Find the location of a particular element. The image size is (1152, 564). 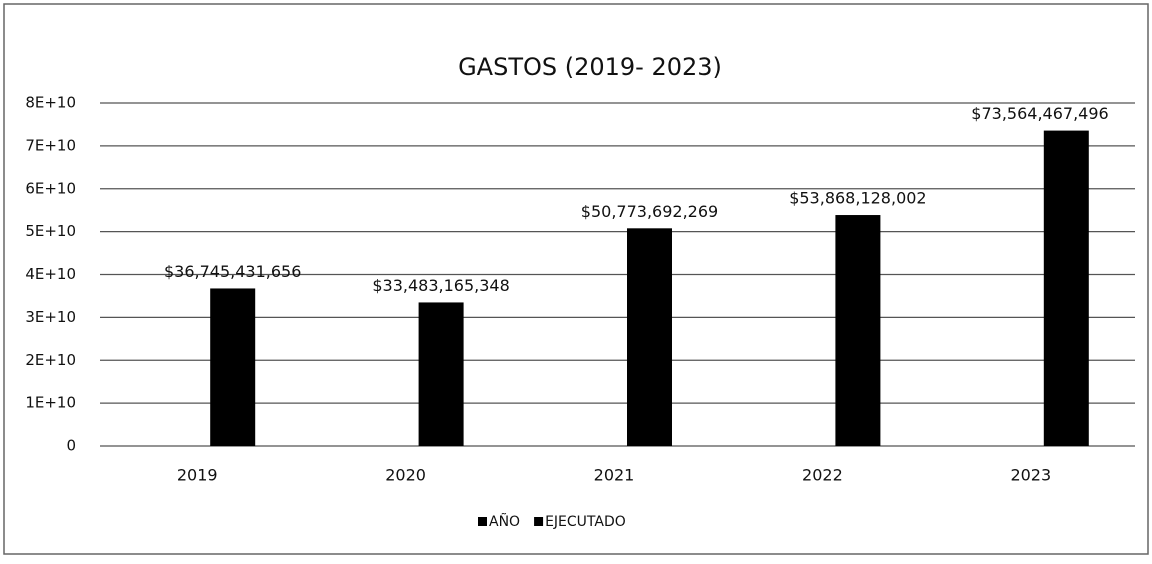

y-tick-label: 5E+10 is located at coordinates (50, 231).